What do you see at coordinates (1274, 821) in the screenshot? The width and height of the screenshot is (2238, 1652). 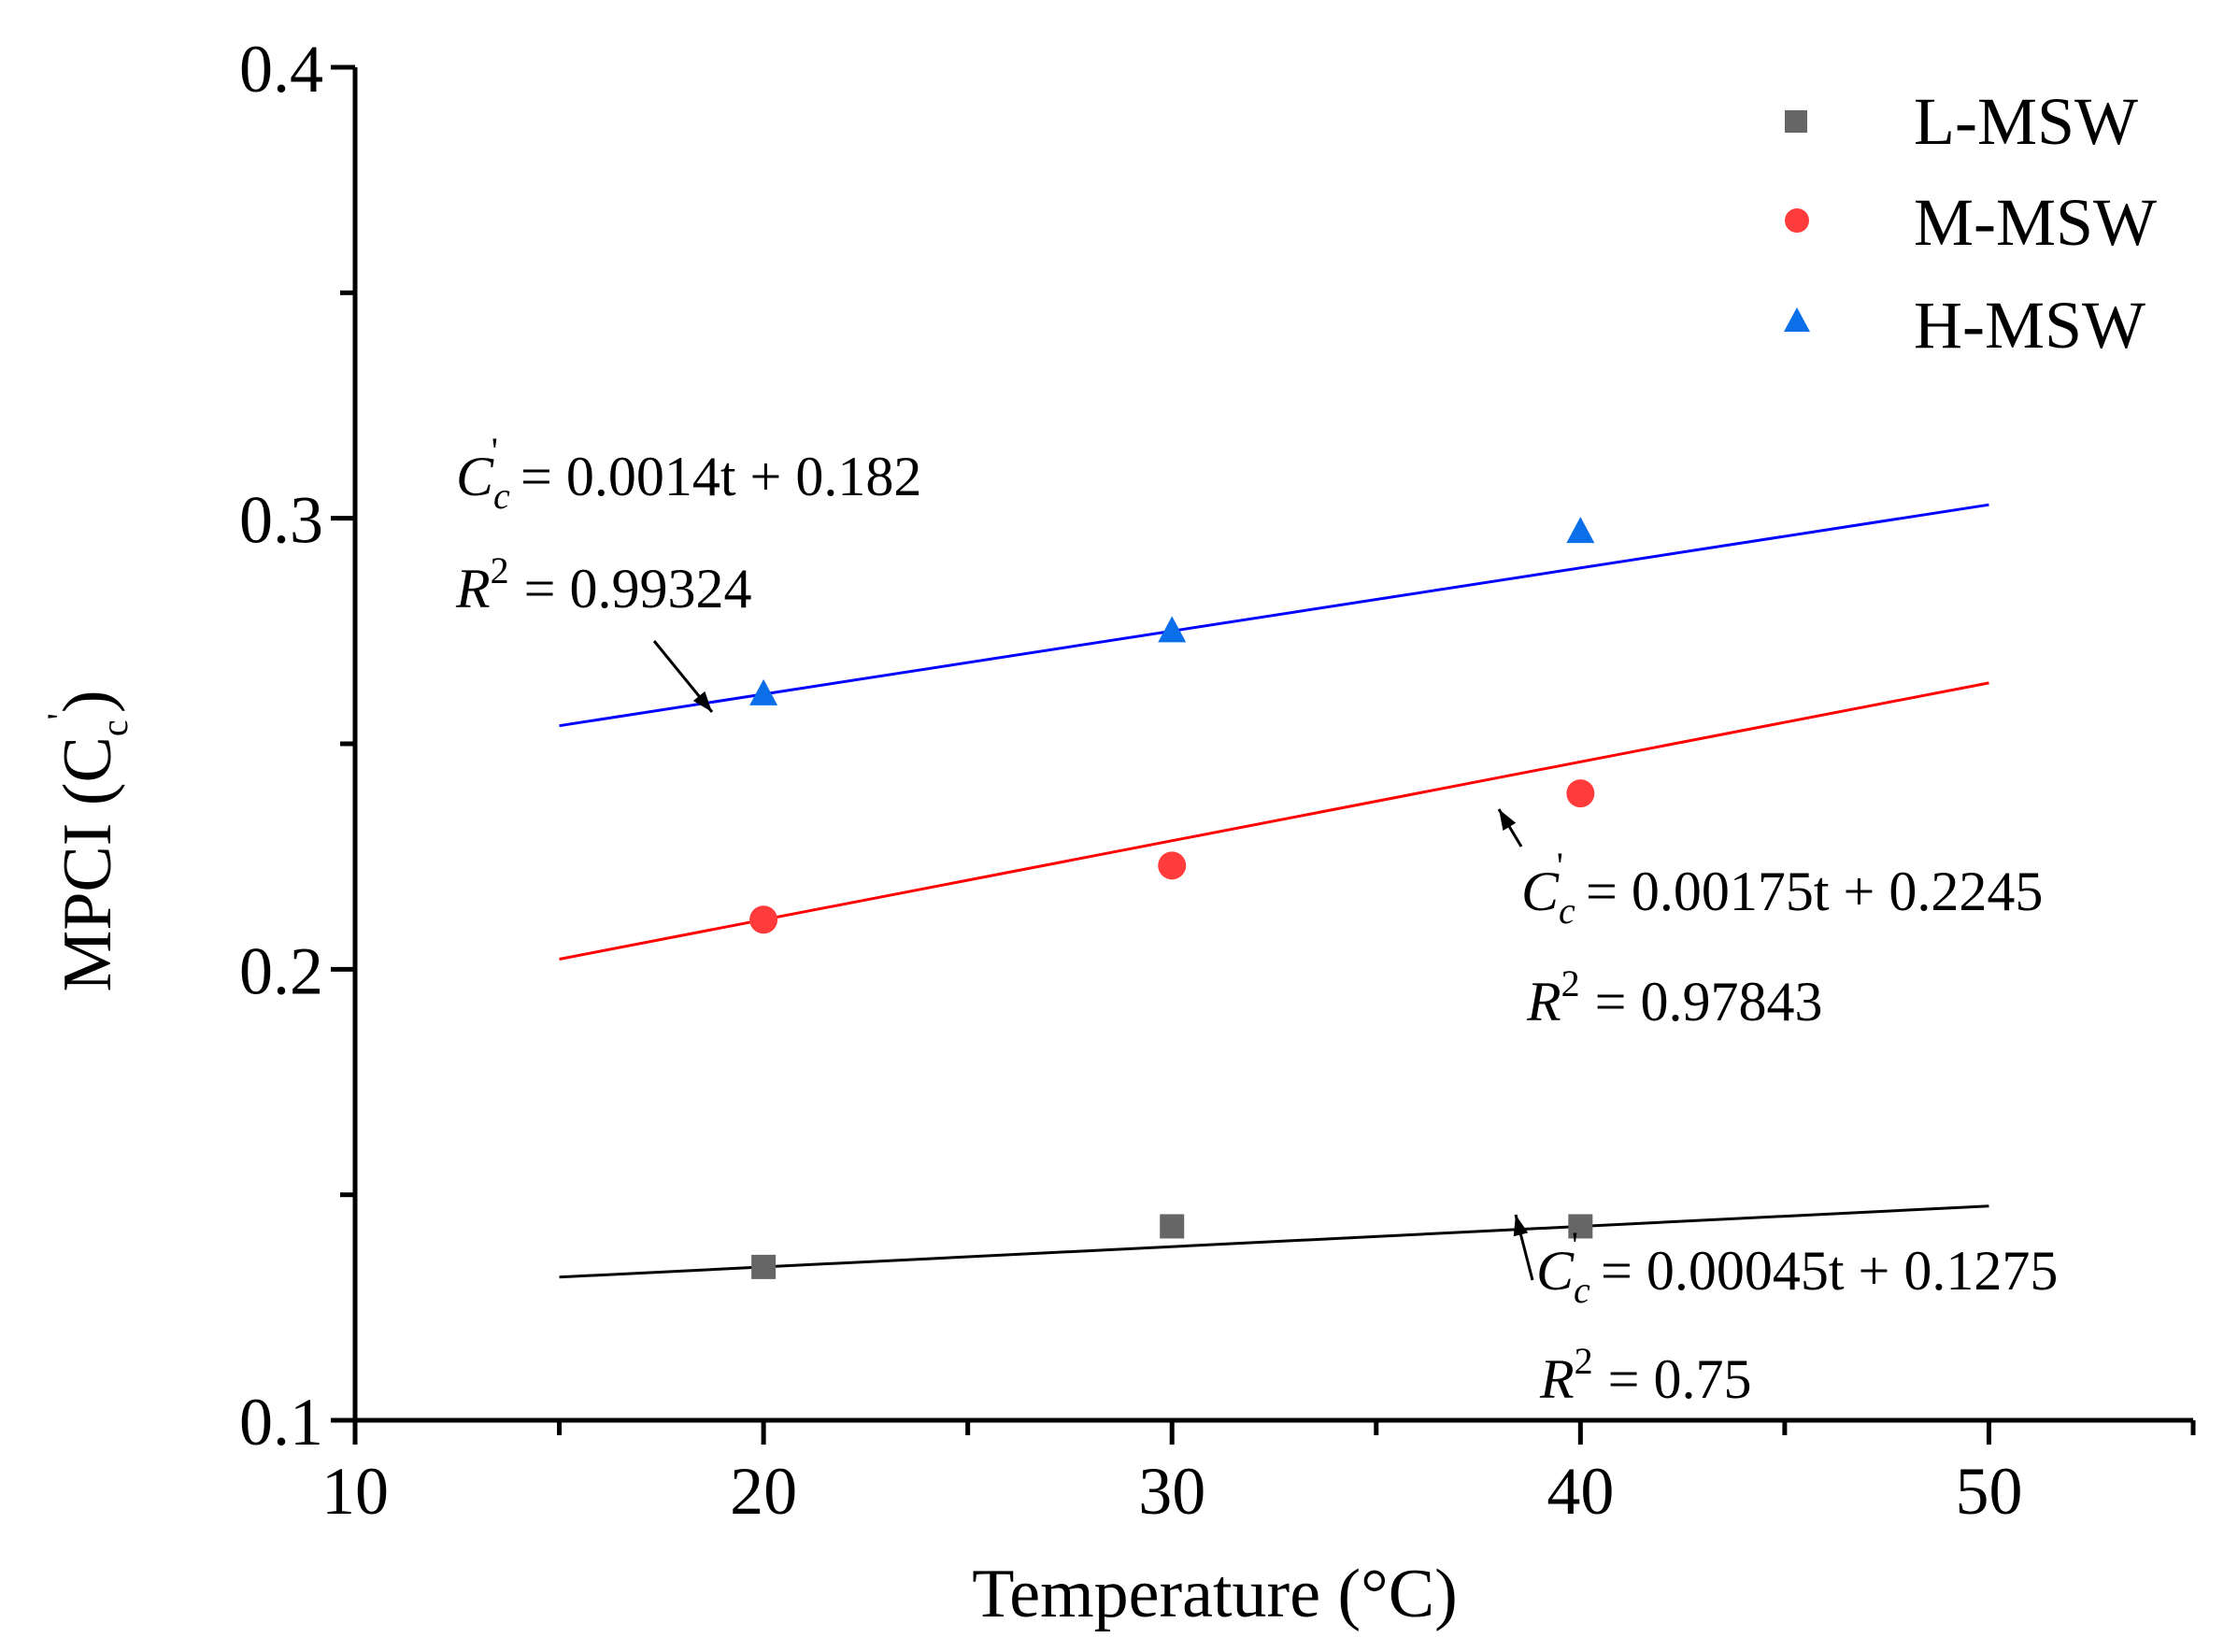 I see `fit-line-m-msw` at bounding box center [1274, 821].